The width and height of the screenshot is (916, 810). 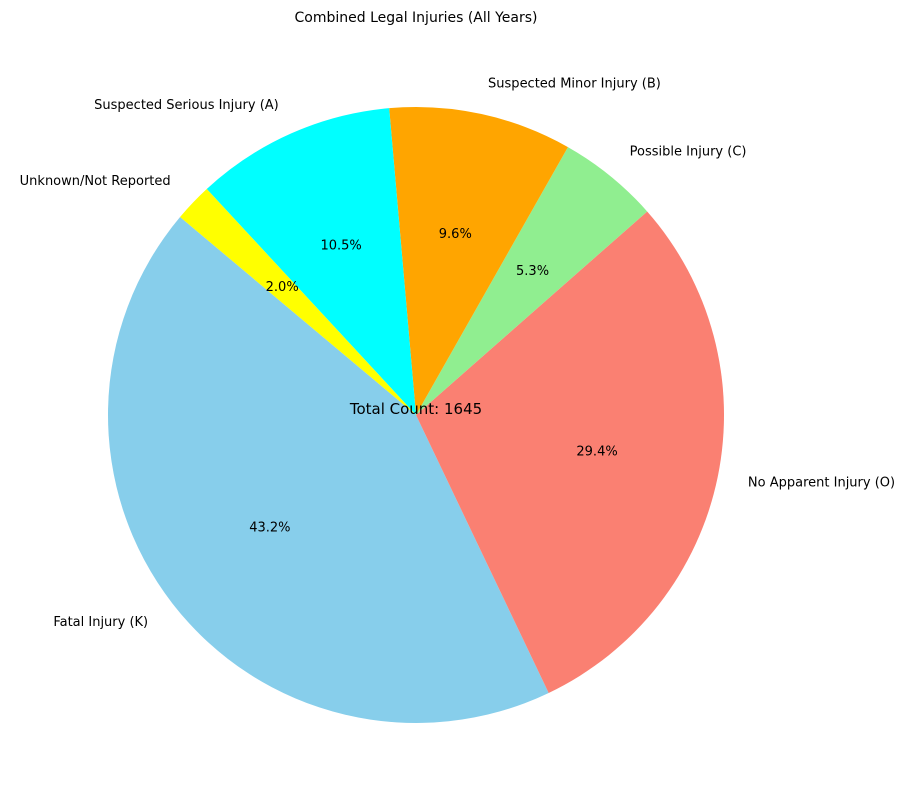 What do you see at coordinates (186, 105) in the screenshot?
I see `slice-label: Suspected Serious Injury (A)` at bounding box center [186, 105].